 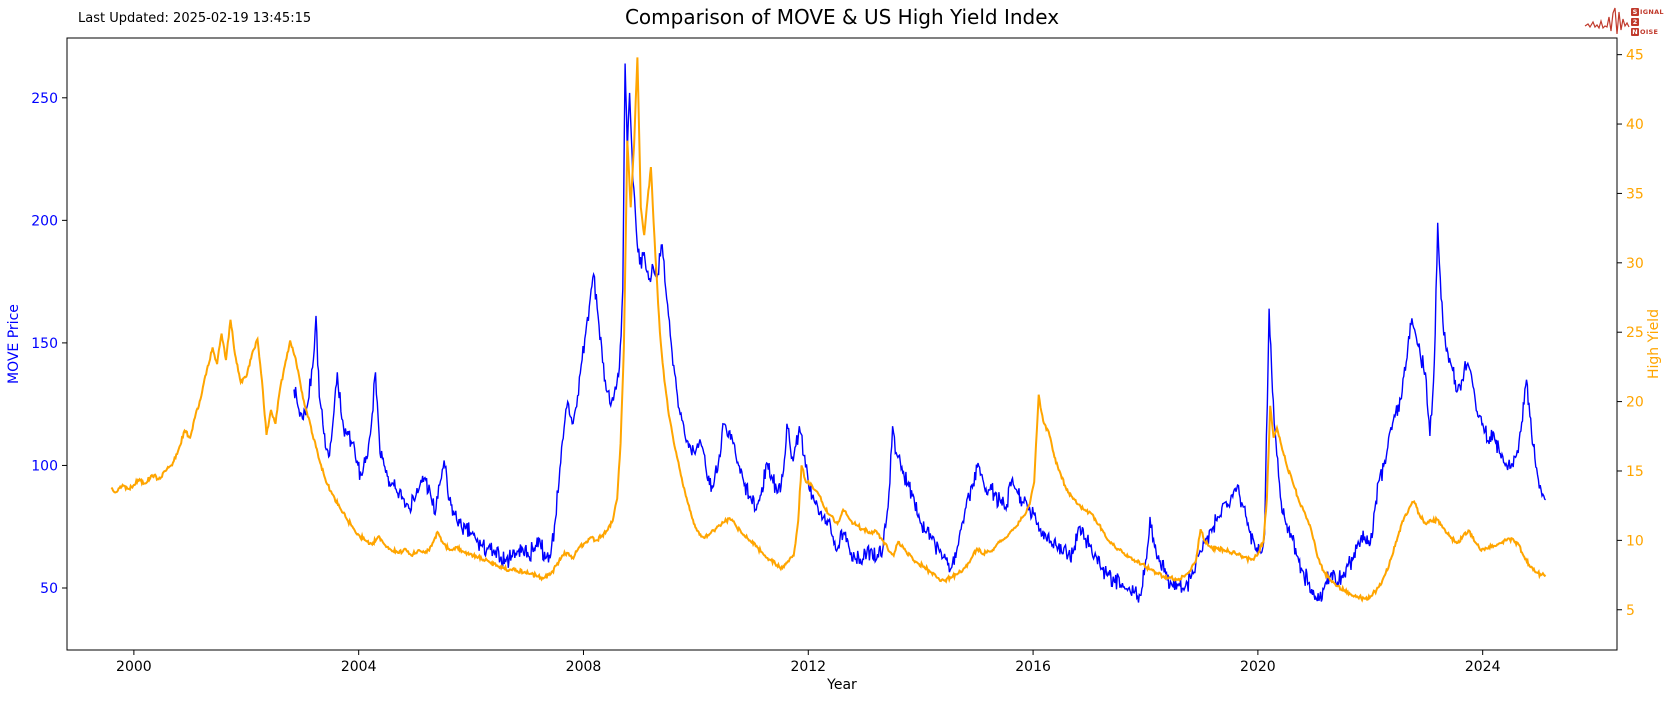 What do you see at coordinates (49, 589) in the screenshot?
I see `left-tick-label: 50` at bounding box center [49, 589].